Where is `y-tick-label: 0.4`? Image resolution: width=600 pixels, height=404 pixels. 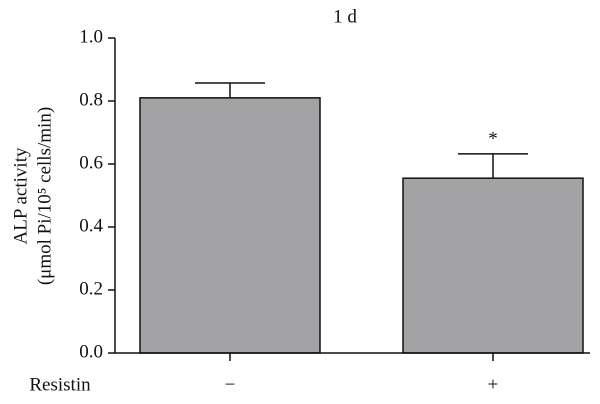 y-tick-label: 0.4 is located at coordinates (91, 225).